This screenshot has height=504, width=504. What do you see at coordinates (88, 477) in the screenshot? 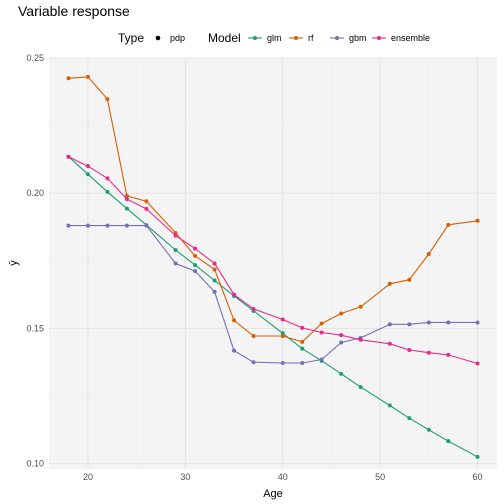
I see `x-tick-label: 20` at bounding box center [88, 477].